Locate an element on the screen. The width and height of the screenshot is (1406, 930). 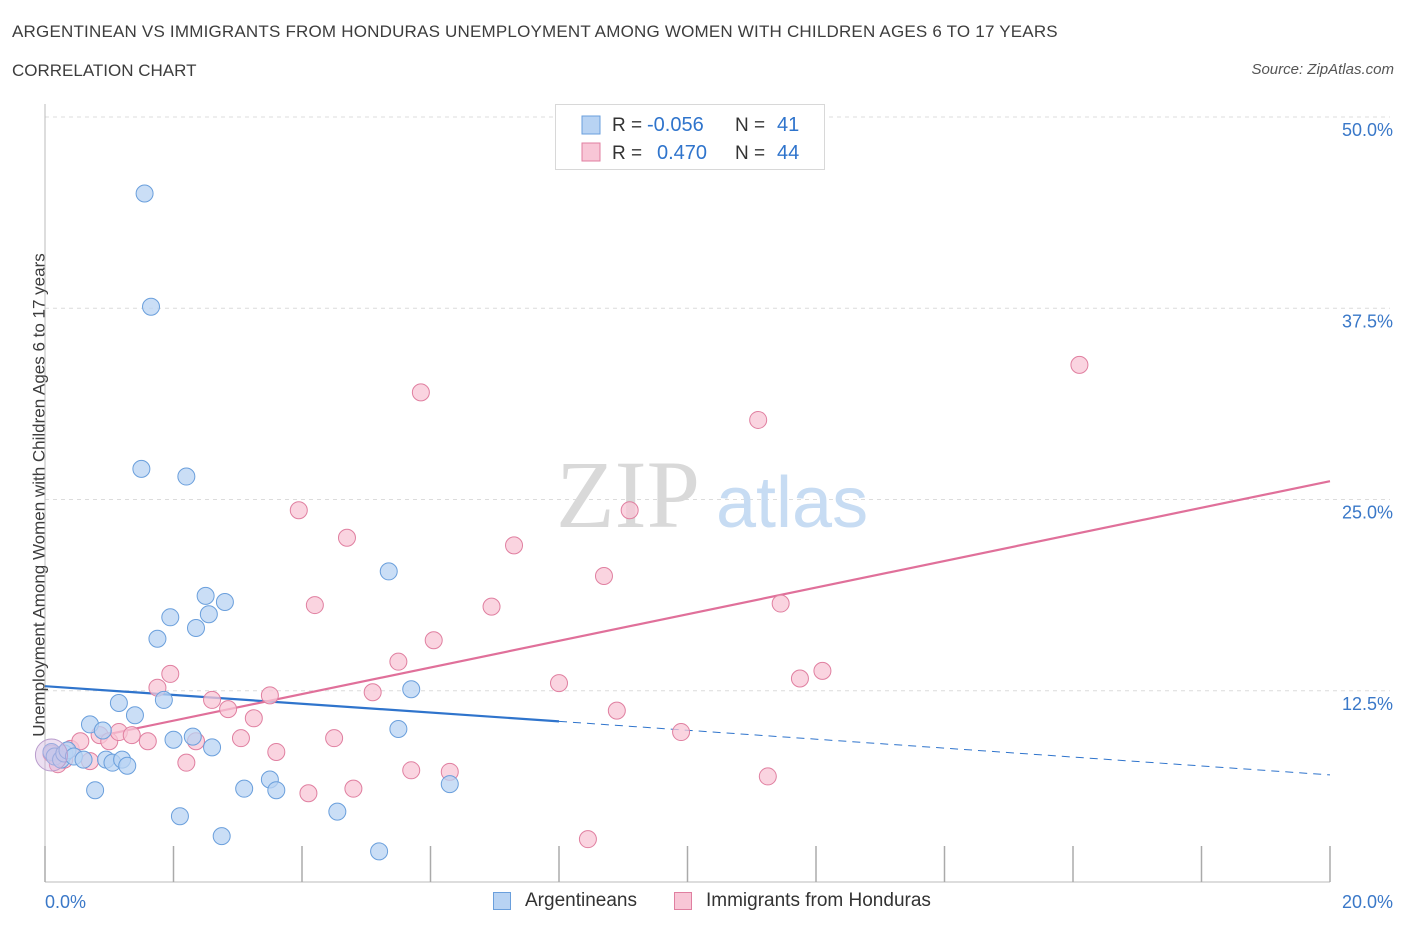
correlation-legend: R = -0.056 N = 41 R = 0.470 N = 44 is located at coordinates (690, 137).